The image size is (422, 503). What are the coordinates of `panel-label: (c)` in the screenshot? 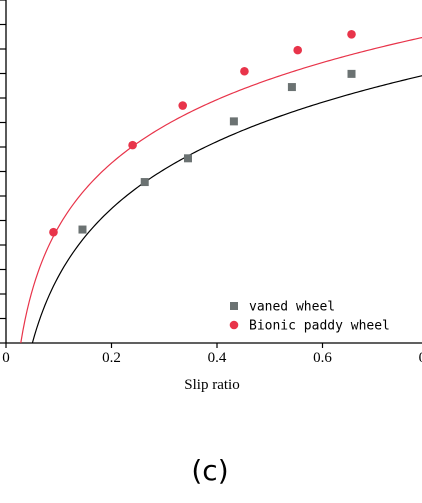 It's located at (209, 470).